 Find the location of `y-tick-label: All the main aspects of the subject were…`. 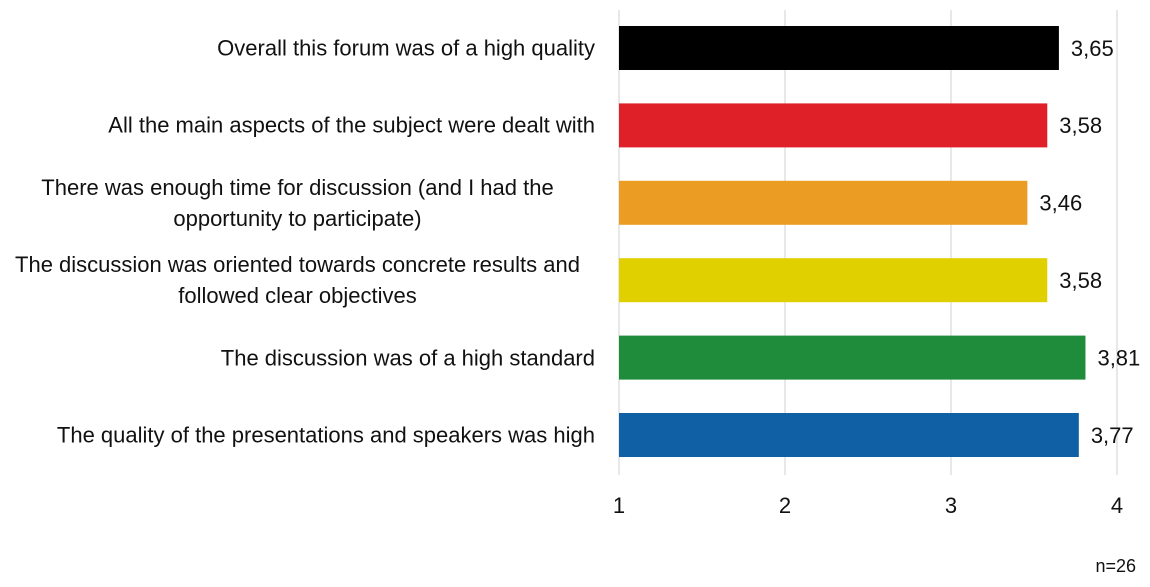

y-tick-label: All the main aspects of the subject were… is located at coordinates (351, 125).